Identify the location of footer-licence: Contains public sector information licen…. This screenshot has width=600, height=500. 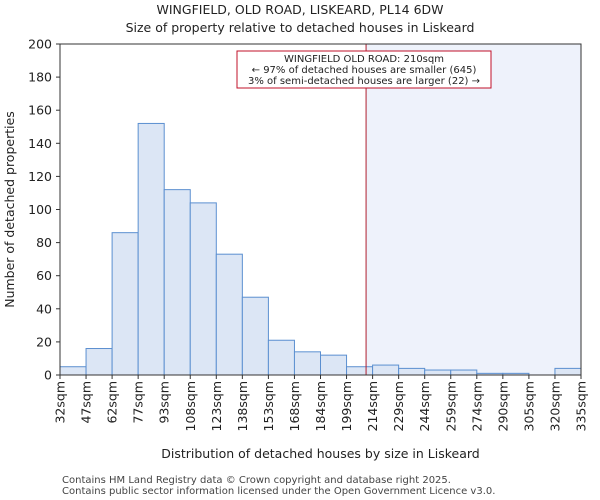
(279, 491).